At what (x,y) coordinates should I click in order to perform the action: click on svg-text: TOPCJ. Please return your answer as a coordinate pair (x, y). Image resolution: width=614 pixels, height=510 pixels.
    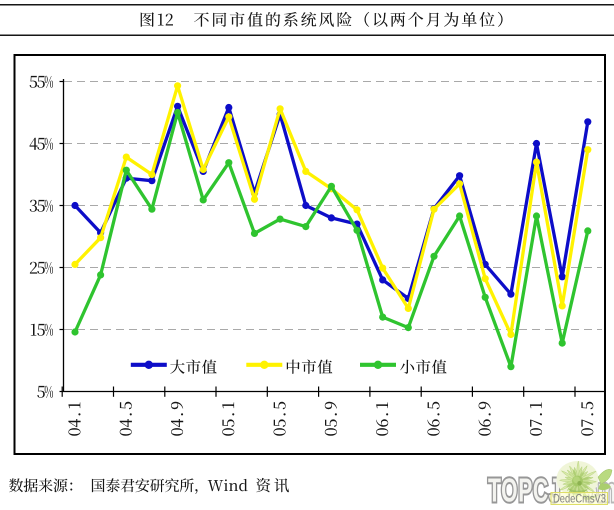
    Looking at the image, I should click on (524, 490).